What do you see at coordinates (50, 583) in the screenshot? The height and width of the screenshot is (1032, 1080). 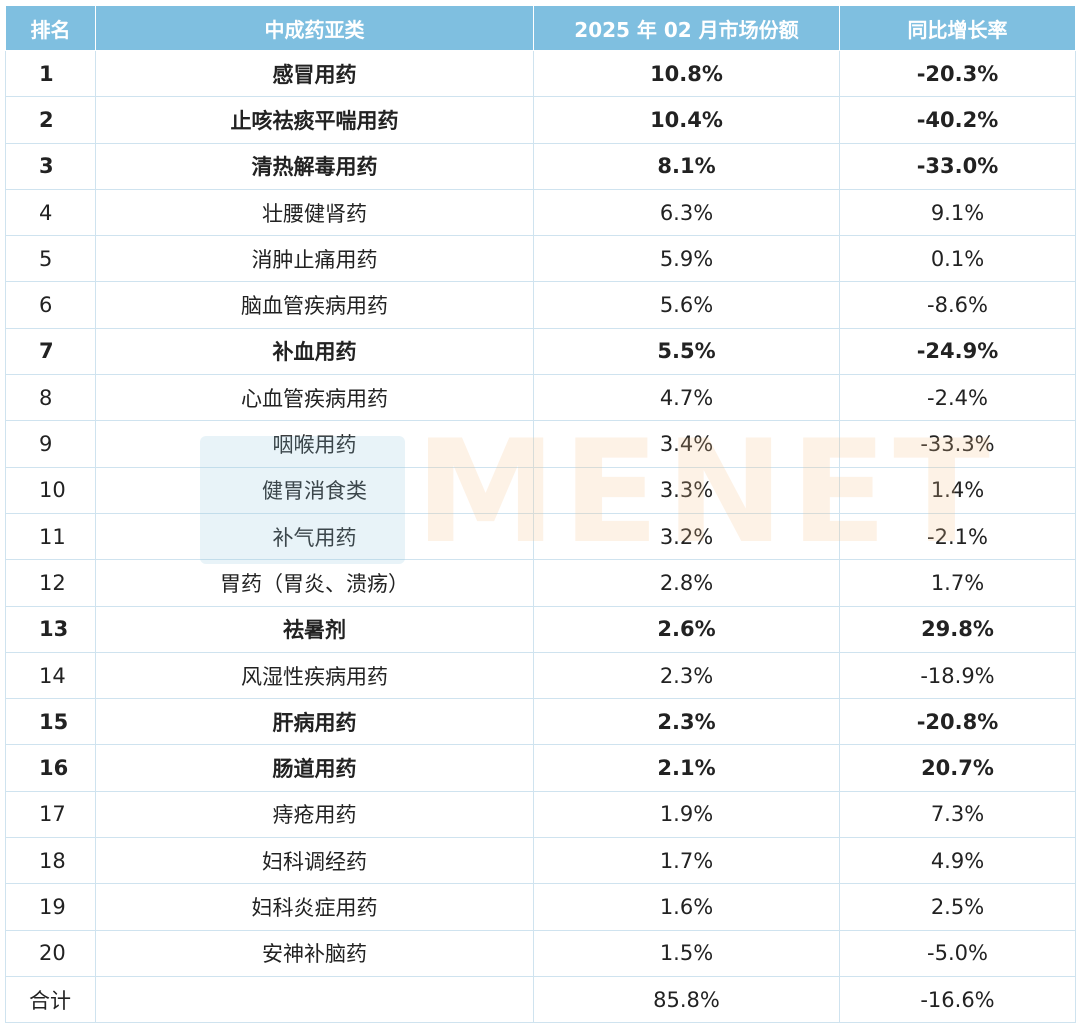 I see `cell-rank: 12` at bounding box center [50, 583].